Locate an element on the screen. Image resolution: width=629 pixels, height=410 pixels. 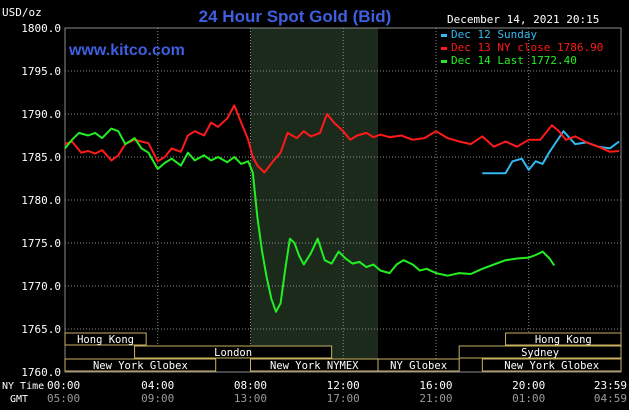
x-tick-label-ny: 00:00 is located at coordinates (63, 385).